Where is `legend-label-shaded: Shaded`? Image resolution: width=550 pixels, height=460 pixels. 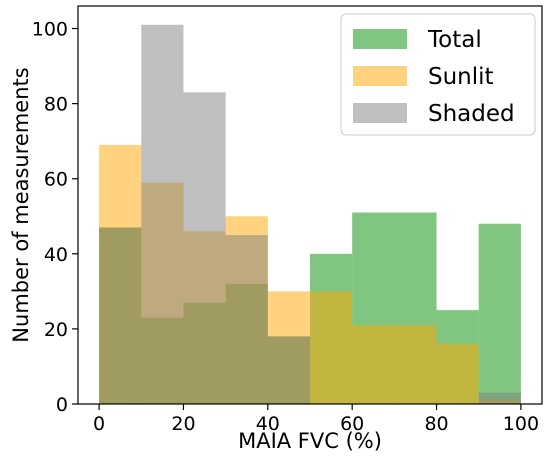 legend-label-shaded: Shaded is located at coordinates (471, 114).